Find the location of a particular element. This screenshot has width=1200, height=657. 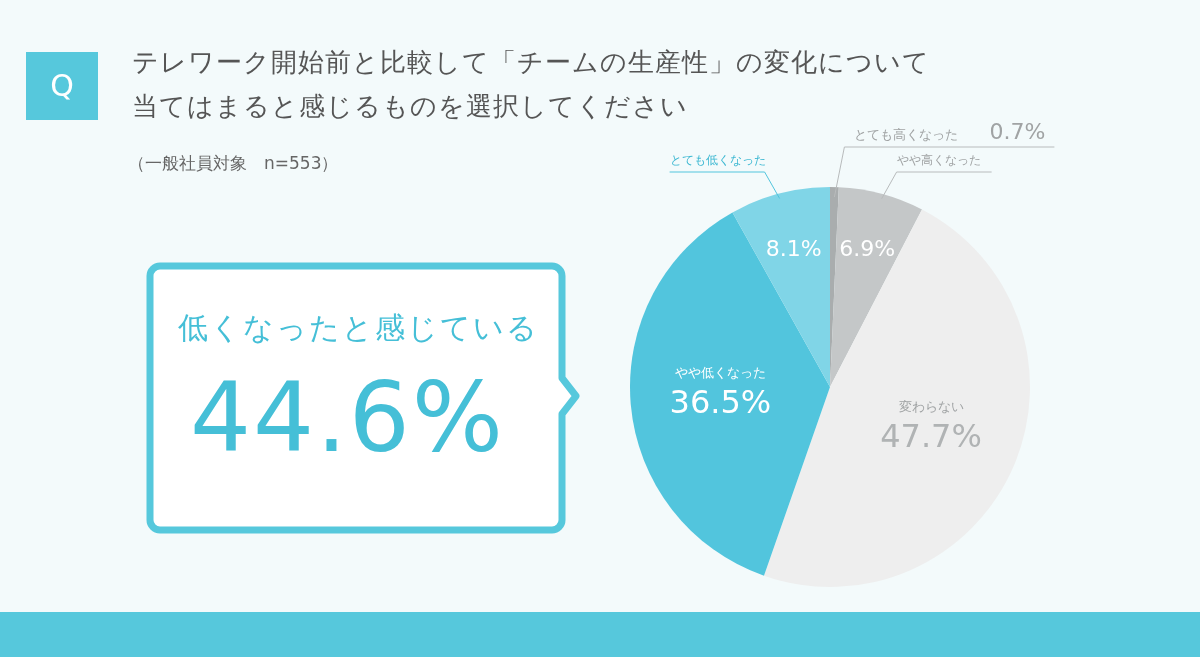

slice-label: とても低くなった is located at coordinates (717, 160).